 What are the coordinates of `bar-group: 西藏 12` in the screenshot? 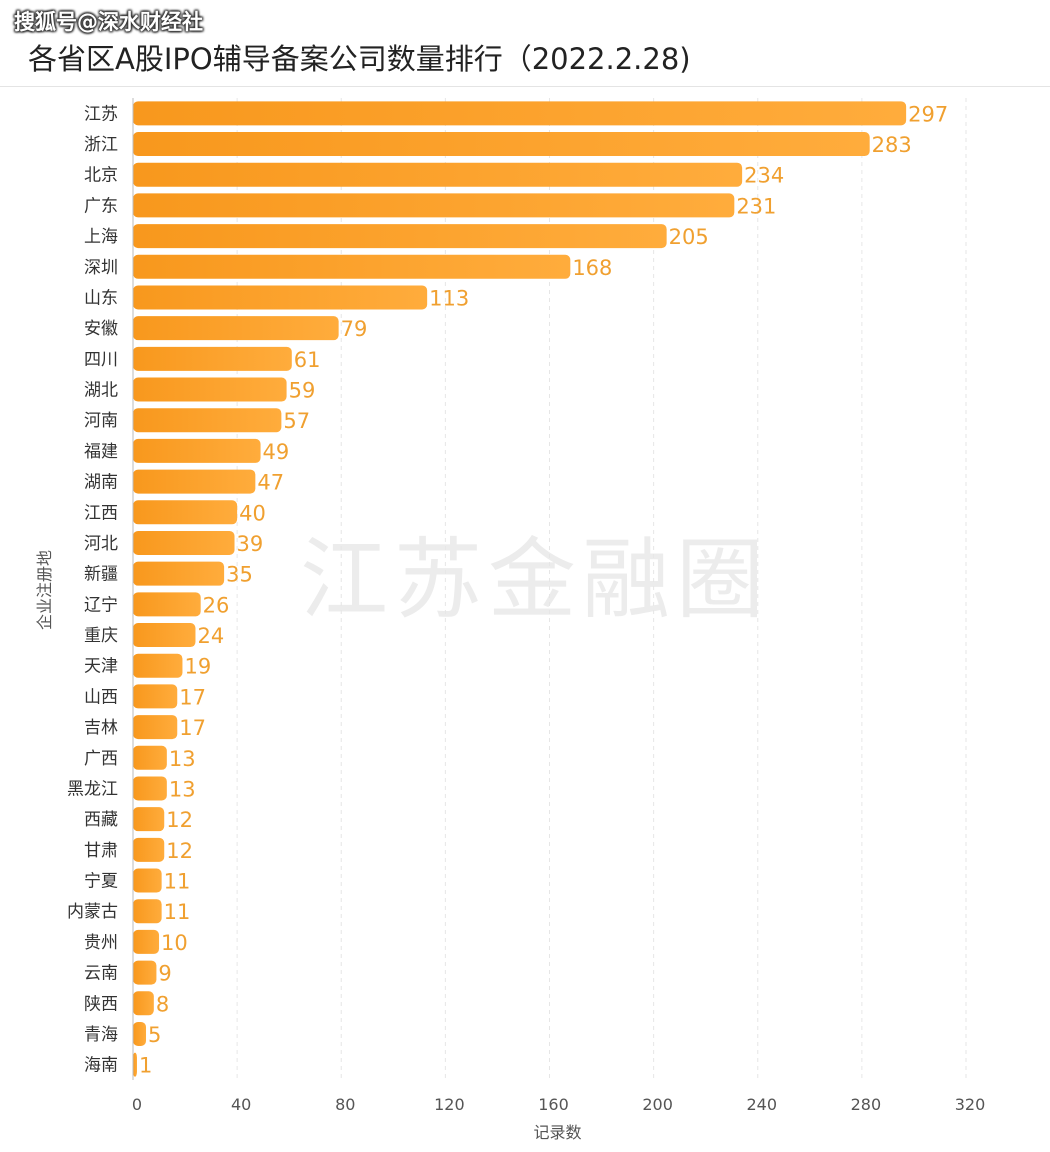 It's located at (138, 819).